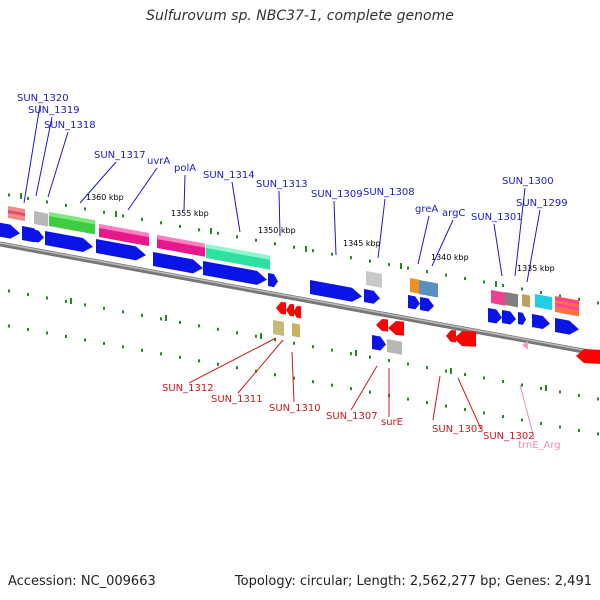 The image size is (600, 600). I want to click on reverse-gene-label: SUN_1311, so click(237, 399).